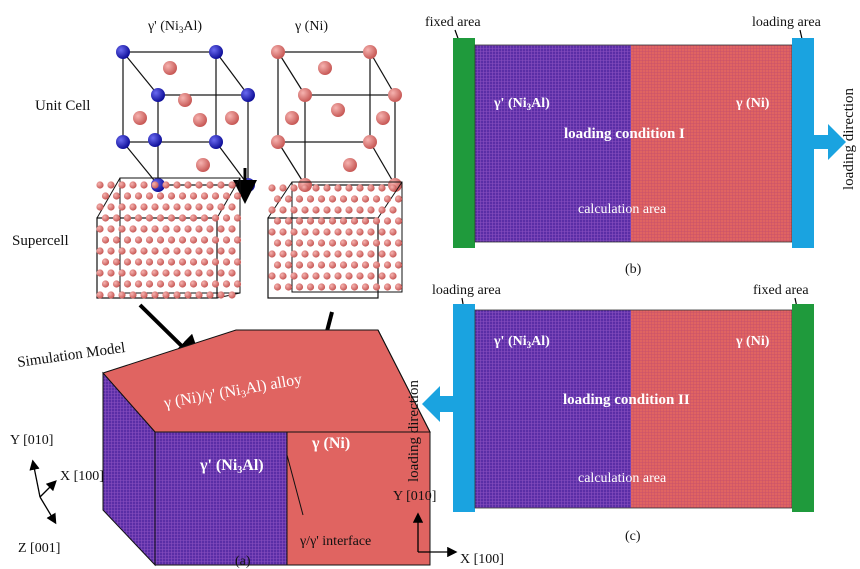 The image size is (860, 569). What do you see at coordinates (781, 290) in the screenshot?
I see `fixed-area-label-c: fixed area` at bounding box center [781, 290].